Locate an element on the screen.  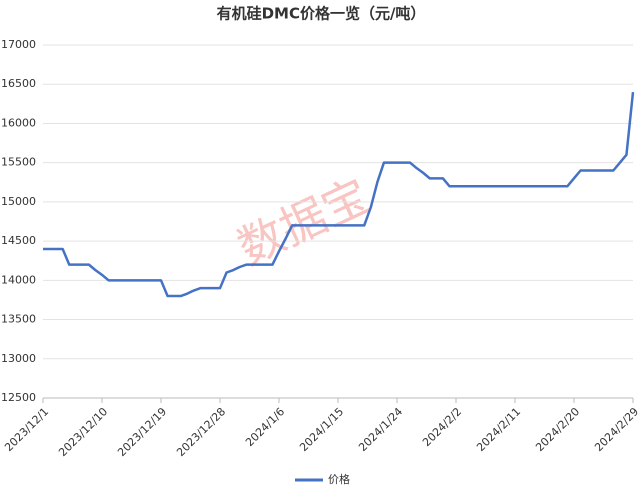
y-tick-label: 15000 is located at coordinates (18, 201).